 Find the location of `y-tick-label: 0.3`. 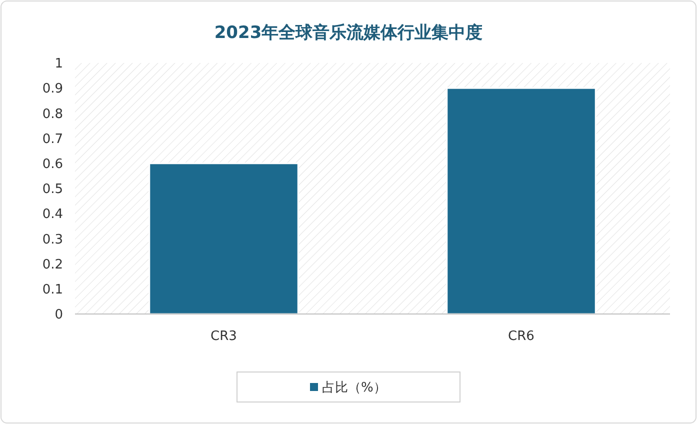

y-tick-label: 0.3 is located at coordinates (52, 240).